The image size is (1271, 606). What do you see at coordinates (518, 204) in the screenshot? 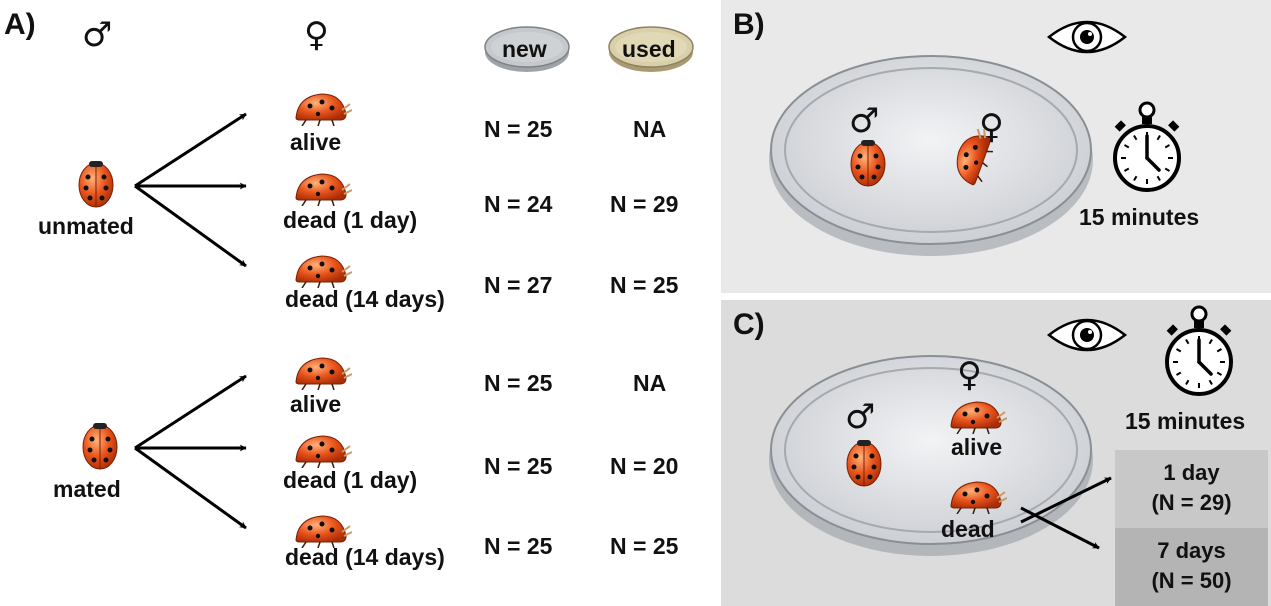
I see `n-new: N = 24` at bounding box center [518, 204].